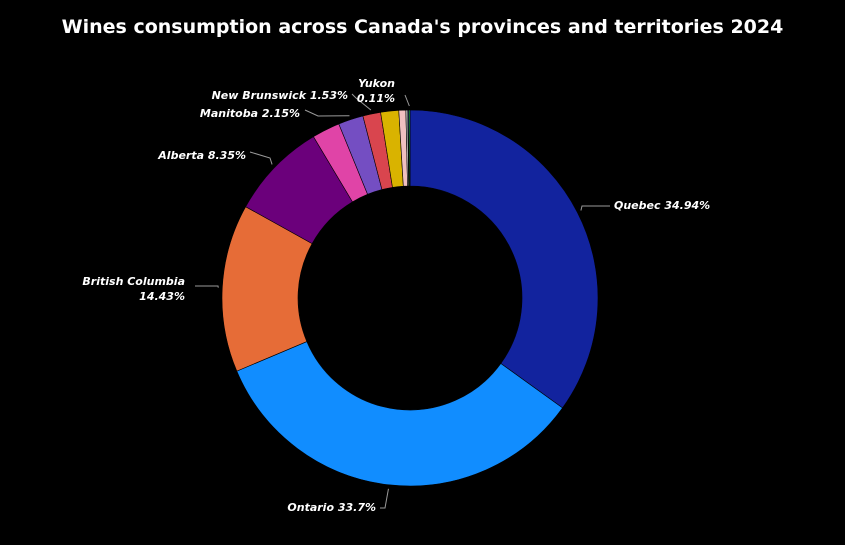 Image resolution: width=845 pixels, height=545 pixels. Describe the element at coordinates (376, 98) in the screenshot. I see `data-label-value-yukon: 0.11%` at that location.